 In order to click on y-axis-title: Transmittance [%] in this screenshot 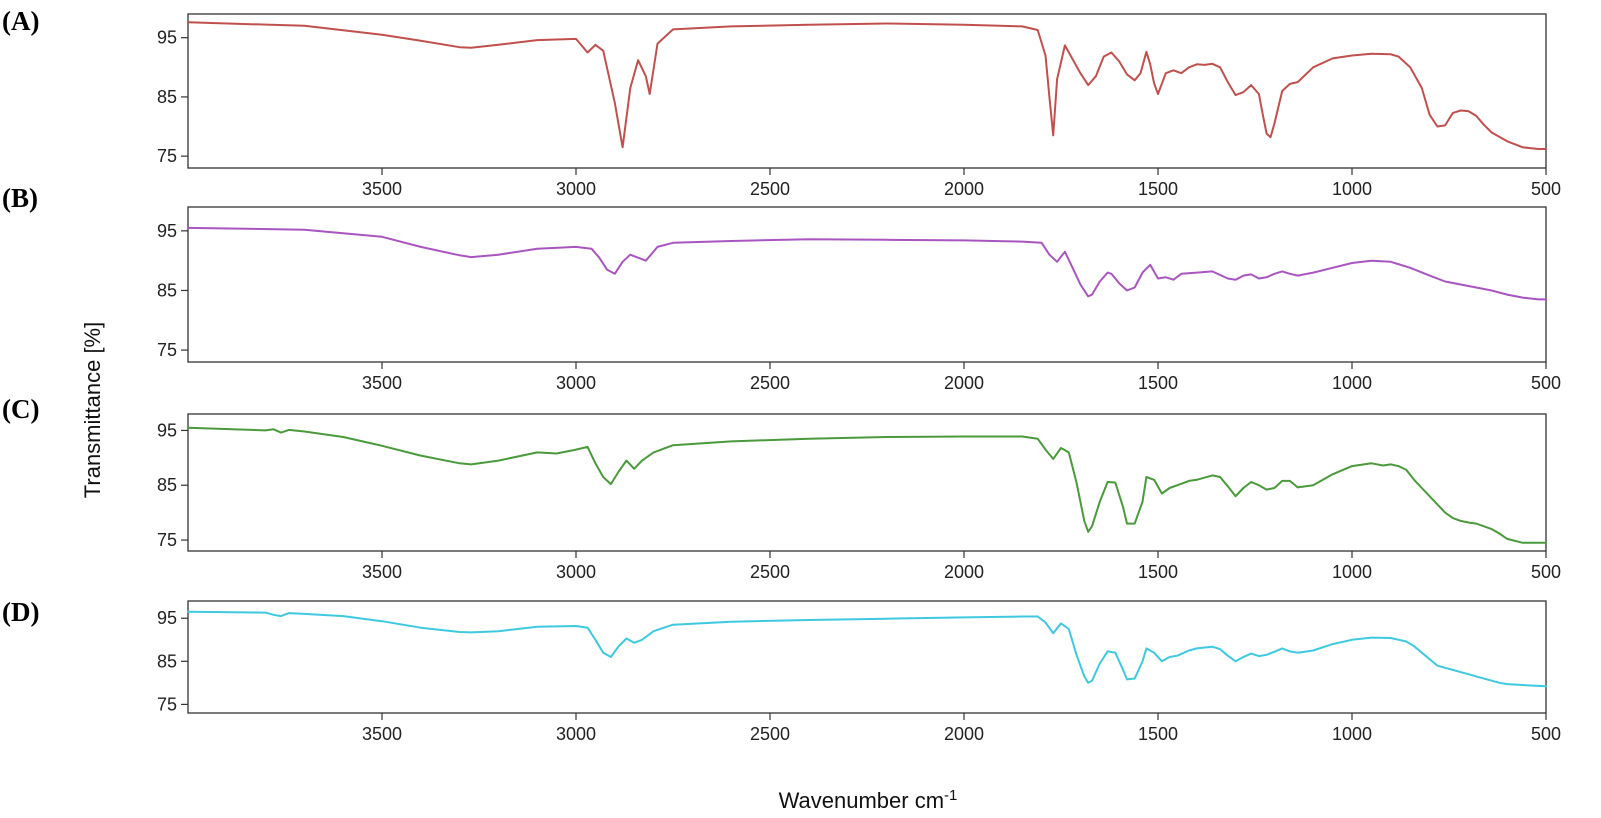, I will do `click(92, 410)`.